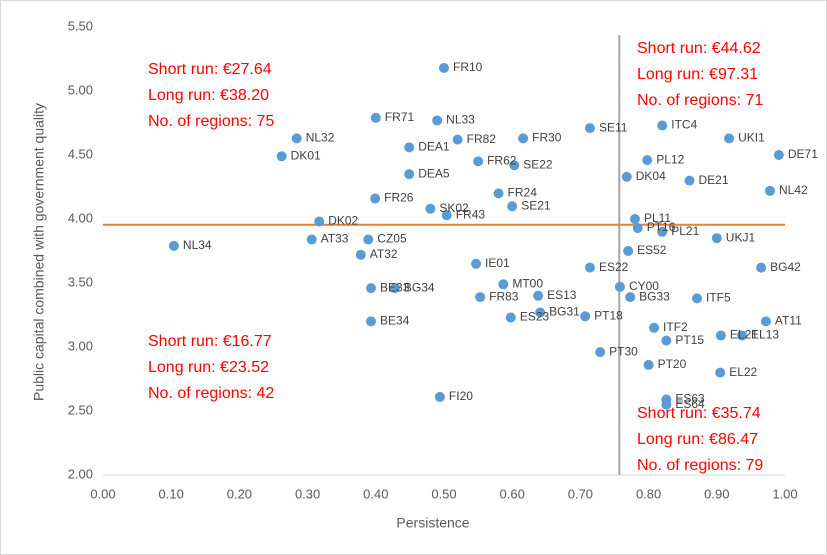  I want to click on annotation: No. of regions: 71, so click(700, 100).